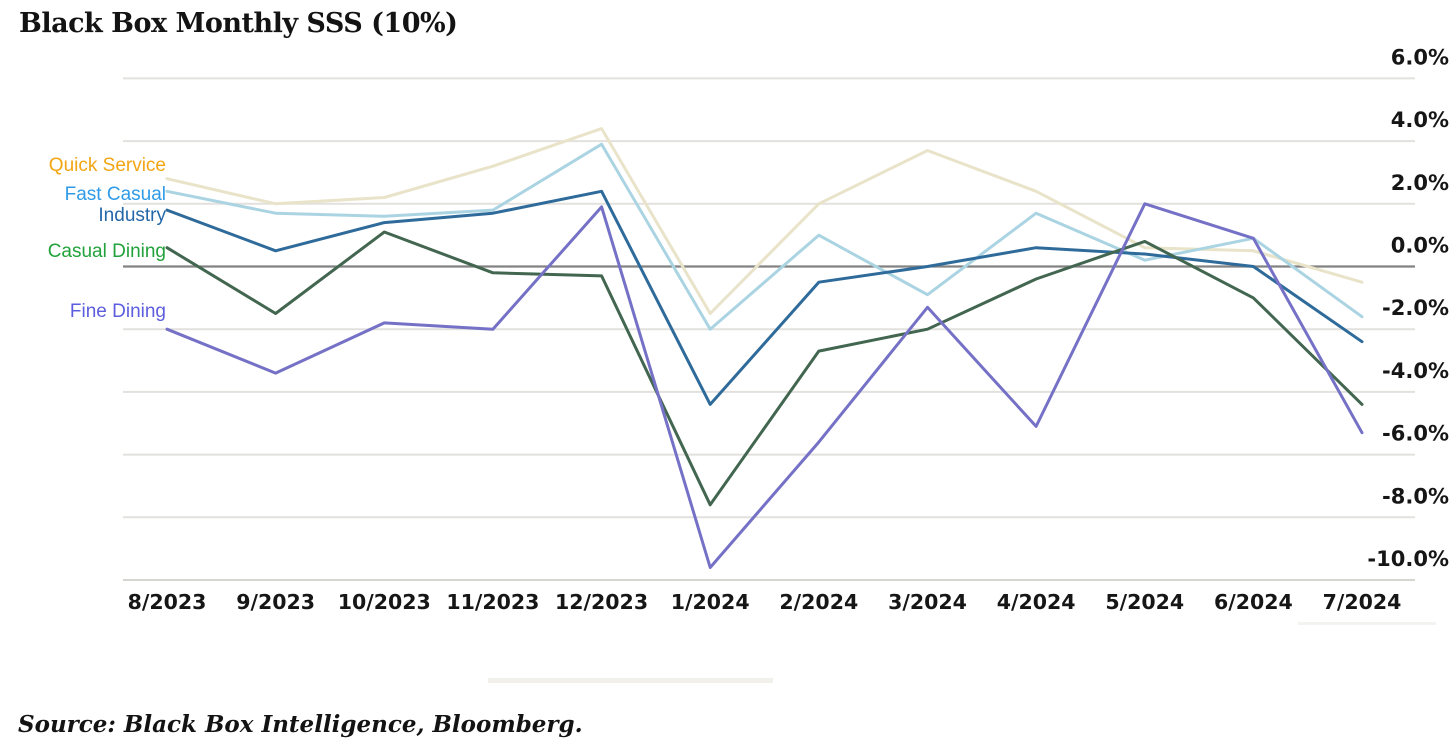 The image size is (1456, 751). Describe the element at coordinates (132, 215) in the screenshot. I see `legend-industry: Industry` at that location.